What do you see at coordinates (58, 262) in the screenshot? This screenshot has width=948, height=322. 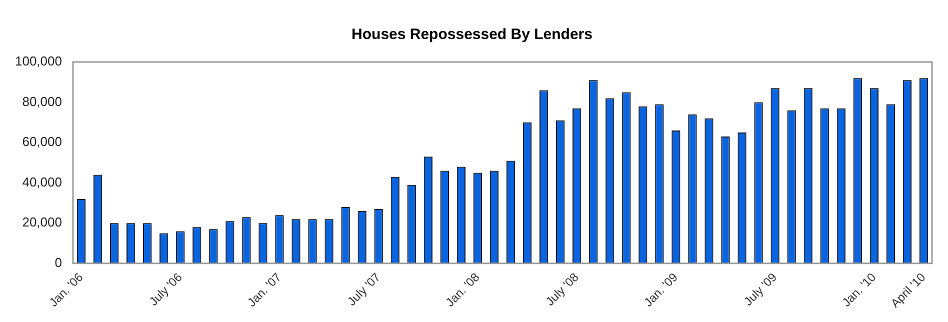 I see `y-tick-label: 0` at bounding box center [58, 262].